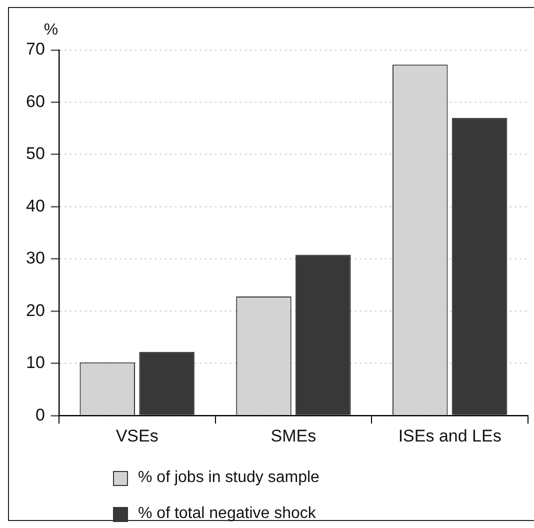 This screenshot has height=528, width=534. I want to click on x-tick-label: ISEs and LEs, so click(450, 436).